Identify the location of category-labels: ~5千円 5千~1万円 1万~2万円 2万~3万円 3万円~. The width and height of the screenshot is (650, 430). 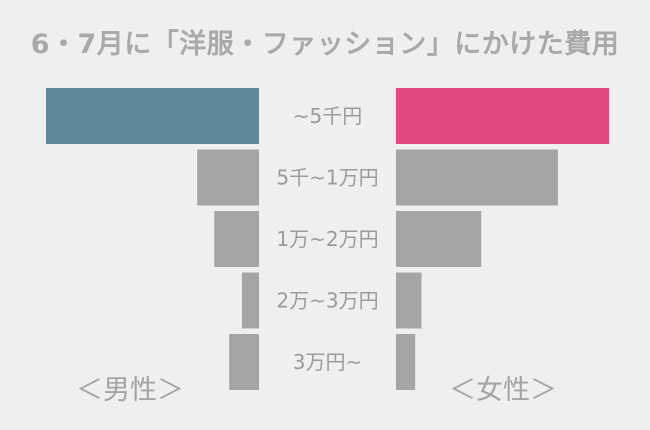
(327, 239).